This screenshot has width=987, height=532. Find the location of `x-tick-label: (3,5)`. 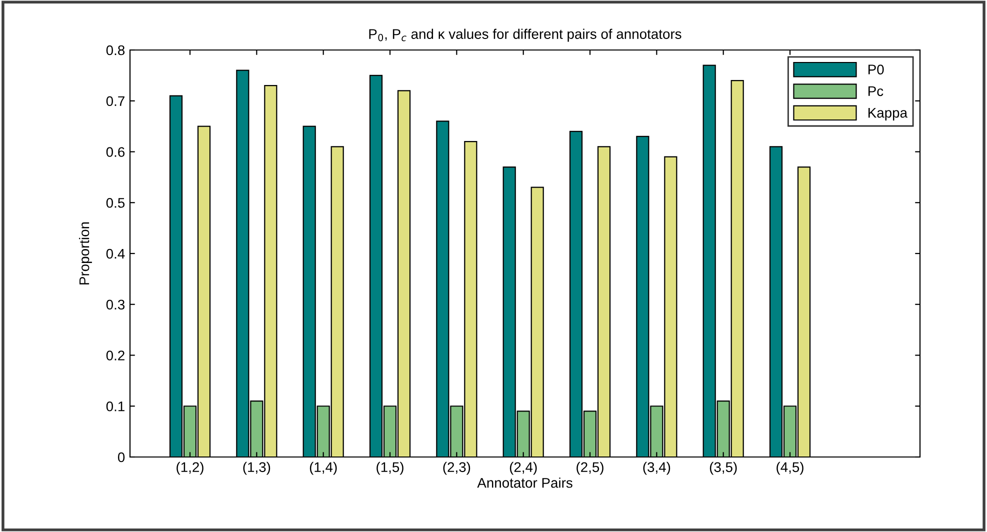

x-tick-label: (3,5) is located at coordinates (723, 468).